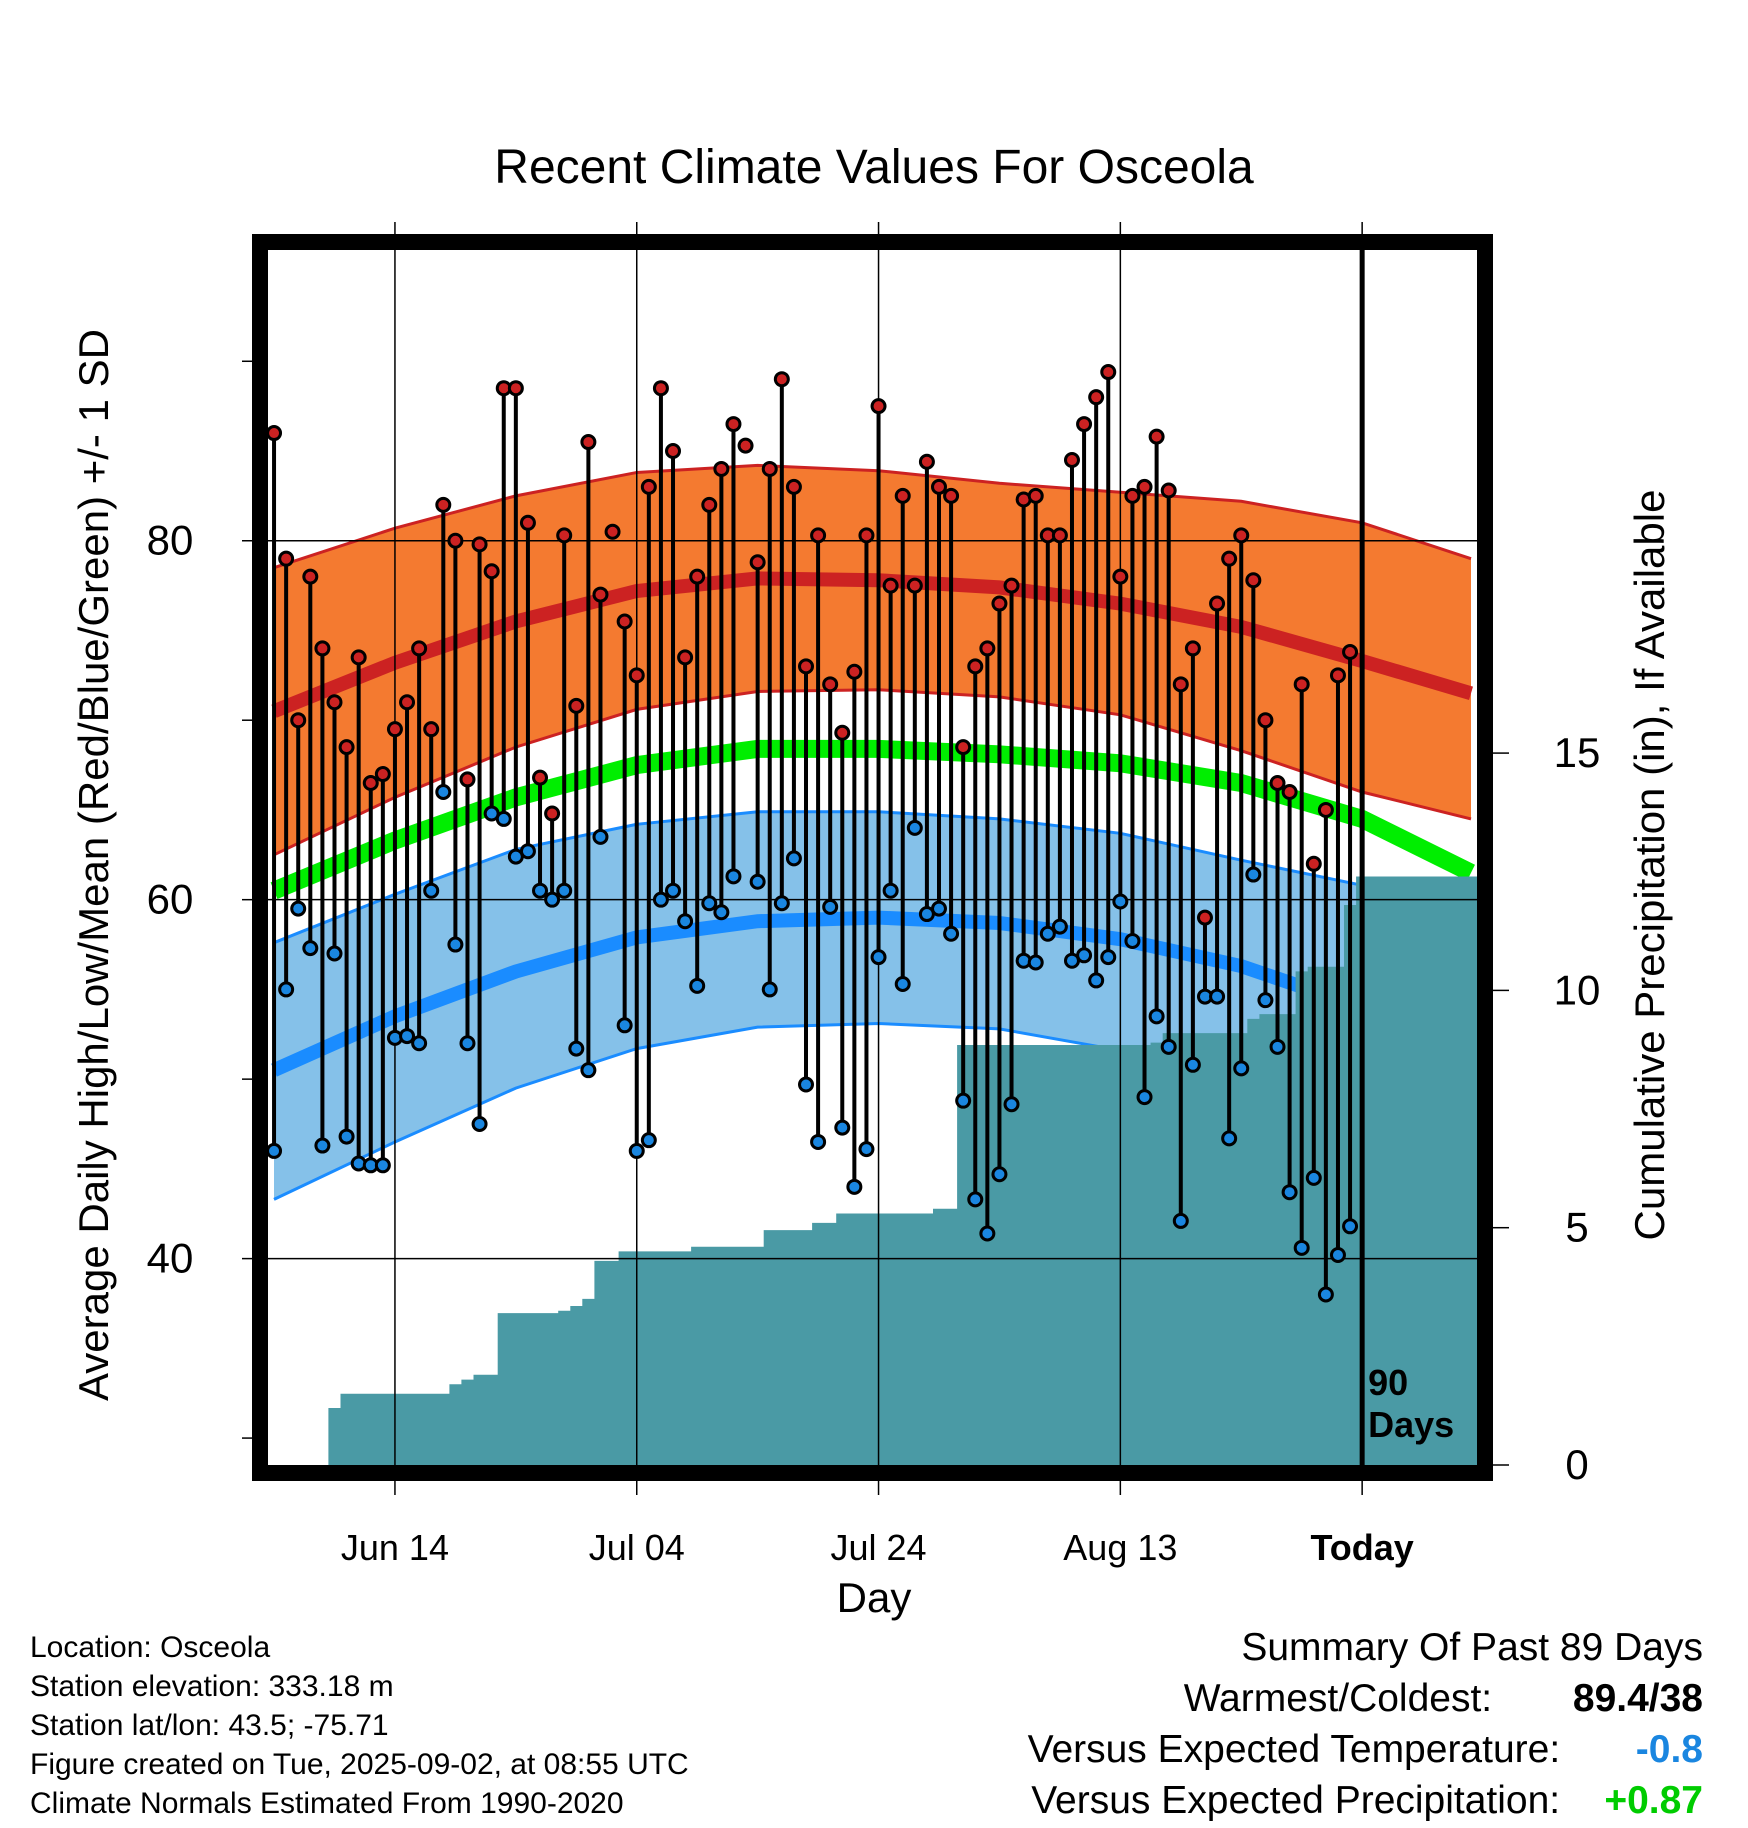 This screenshot has height=1828, width=1748. Describe the element at coordinates (209, 1725) in the screenshot. I see `info-latlon: Station lat/lon: 43.5; -75.71` at that location.